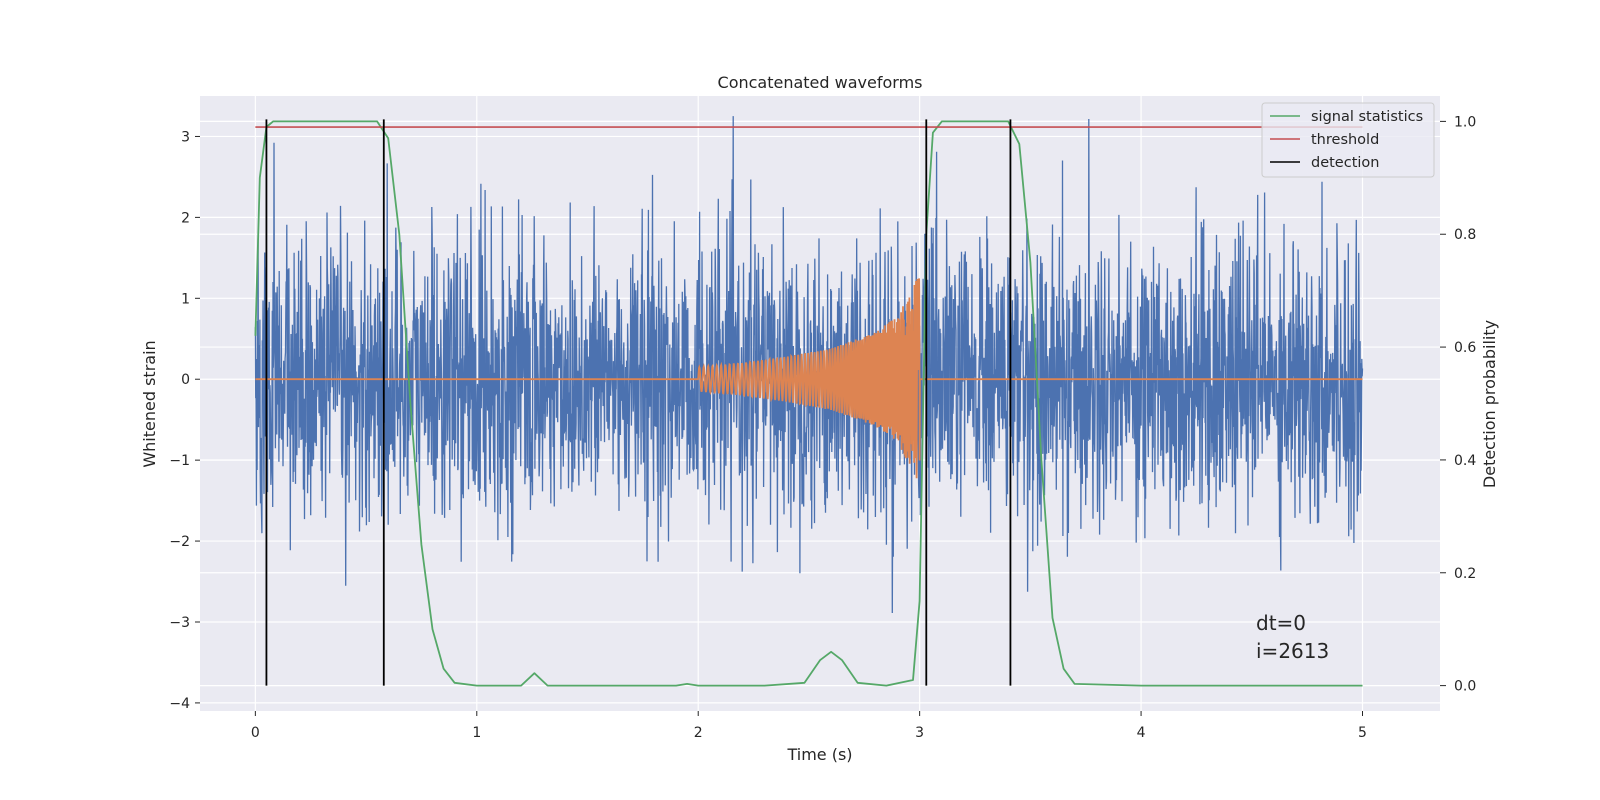  Describe the element at coordinates (1465, 235) in the screenshot. I see `y2-tick-label: 0.8` at that location.